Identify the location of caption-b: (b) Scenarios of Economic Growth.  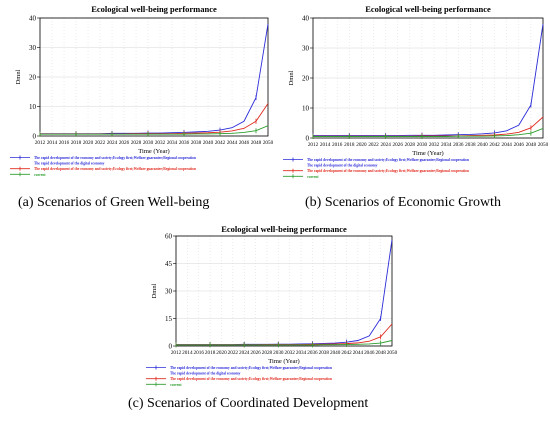
(403, 203).